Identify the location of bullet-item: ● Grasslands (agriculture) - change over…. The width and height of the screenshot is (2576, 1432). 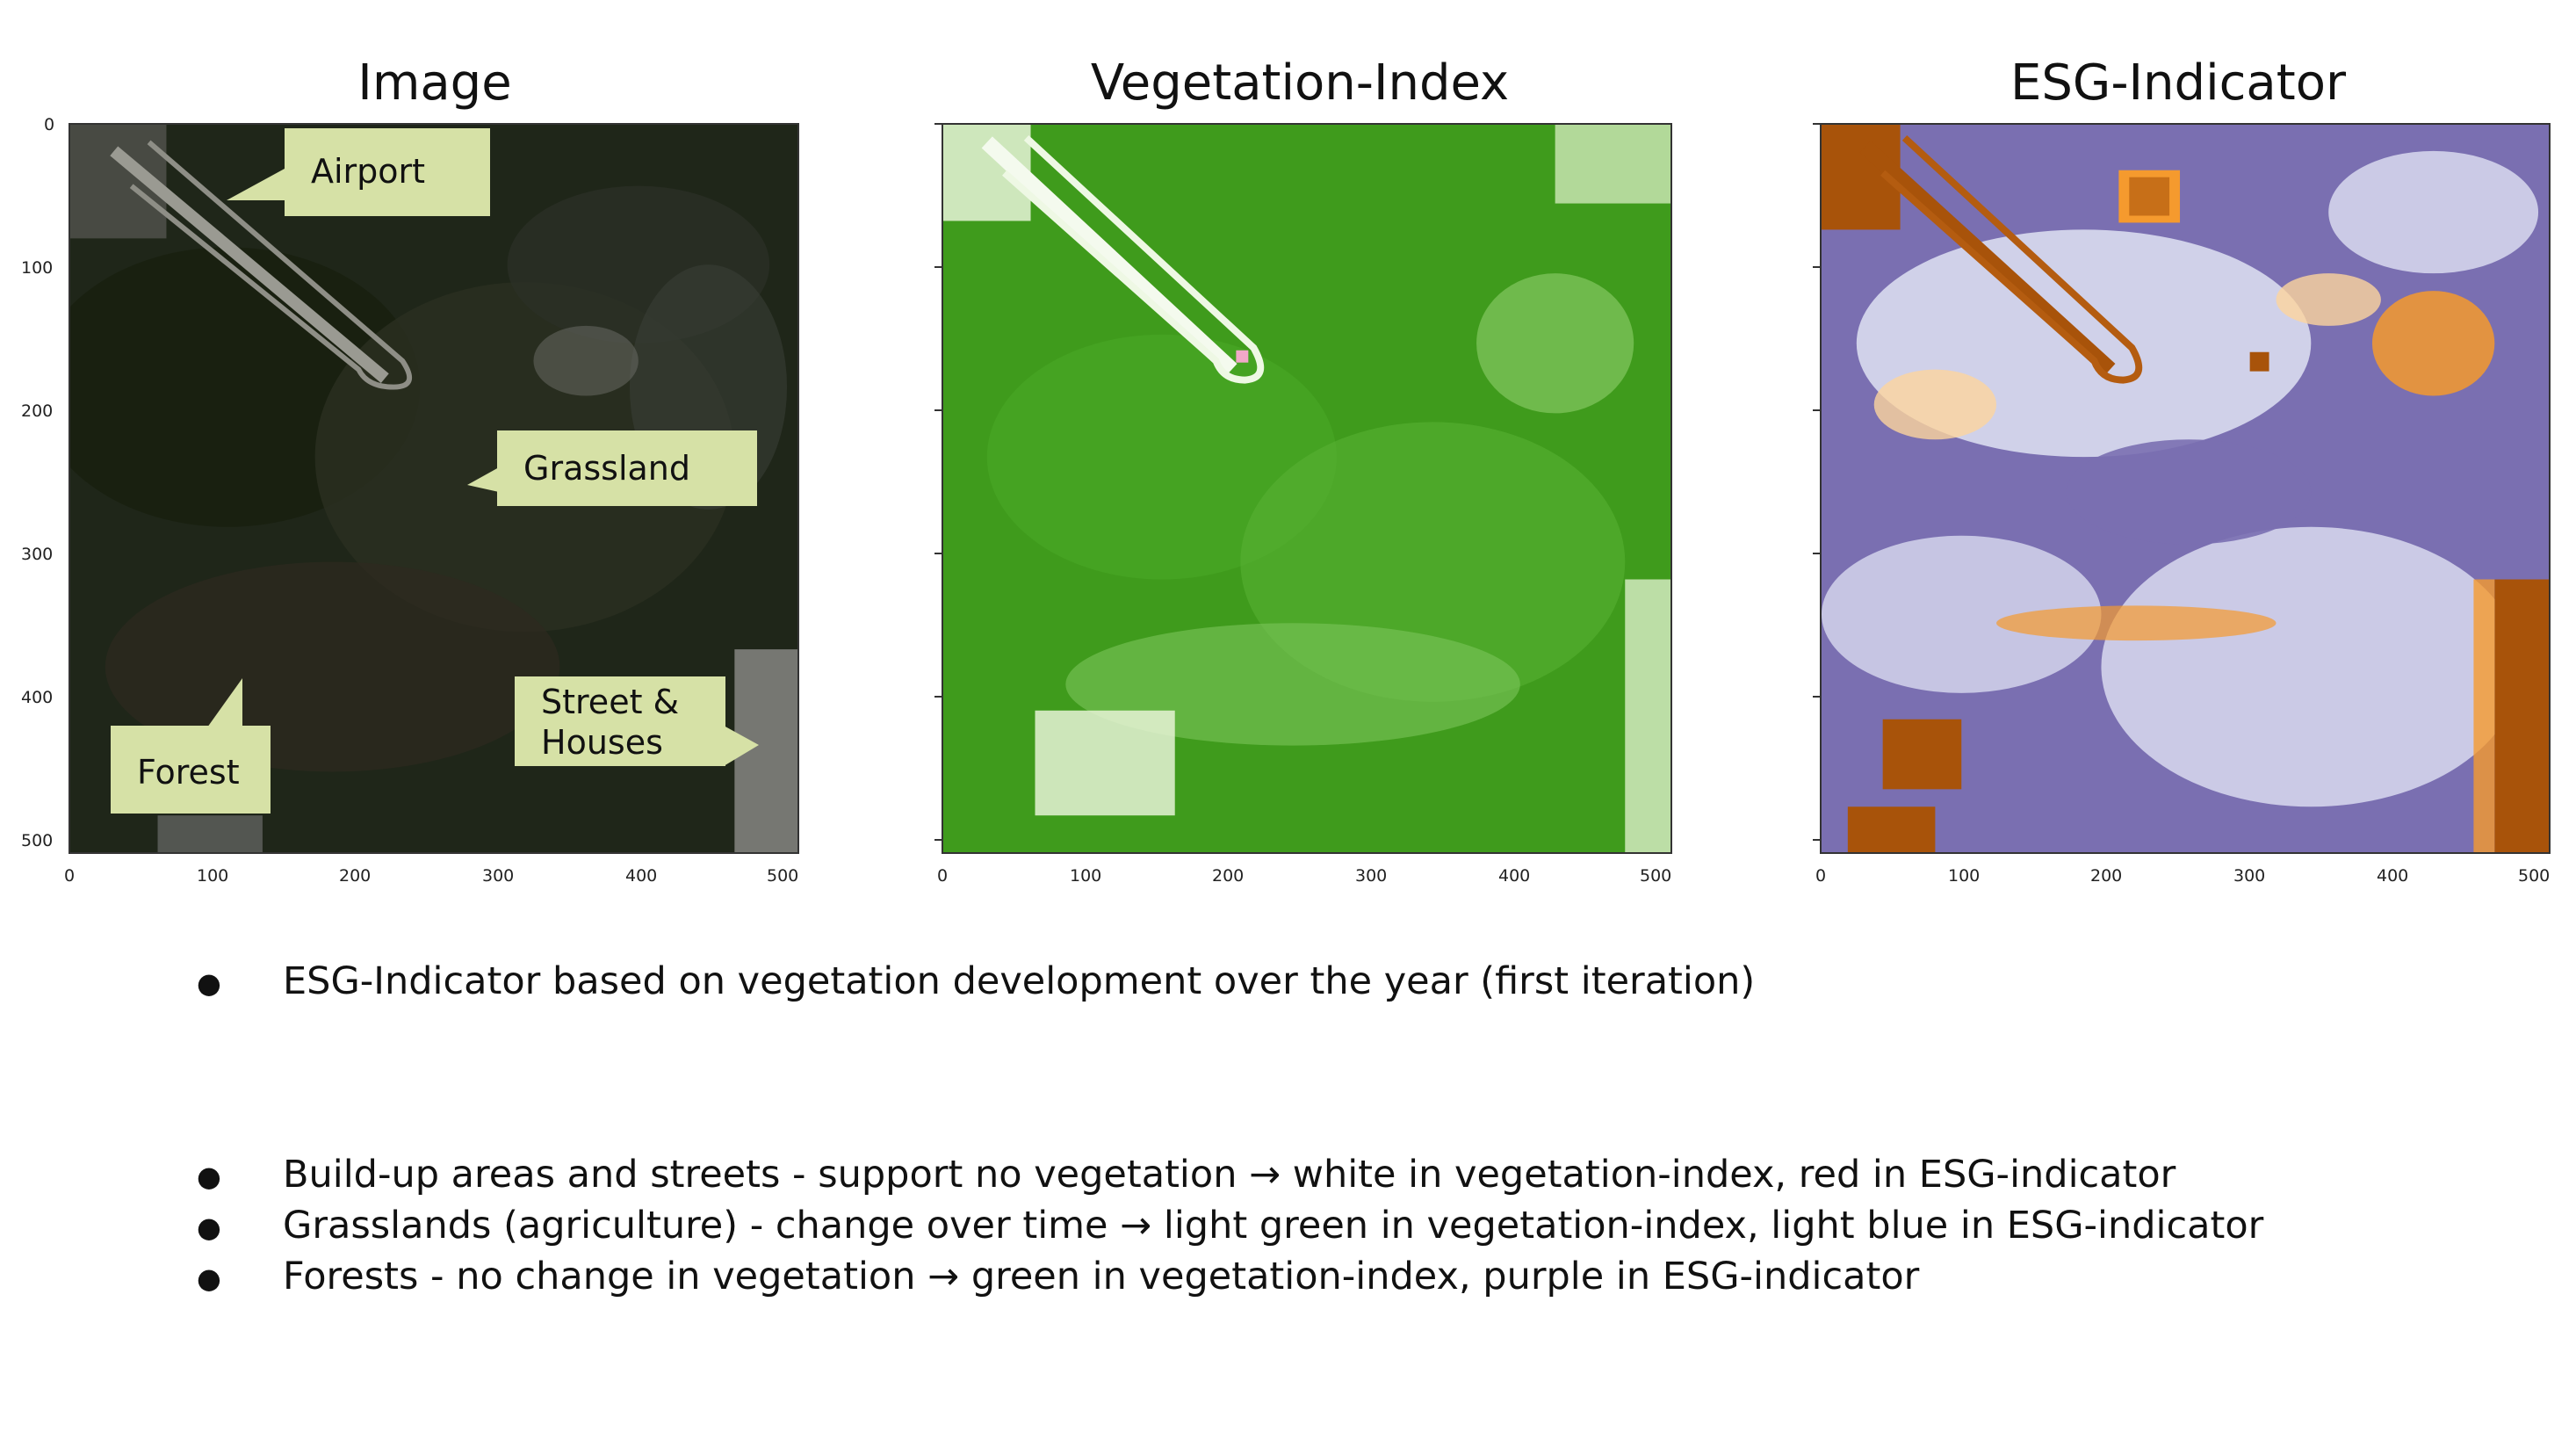
(1273, 1228).